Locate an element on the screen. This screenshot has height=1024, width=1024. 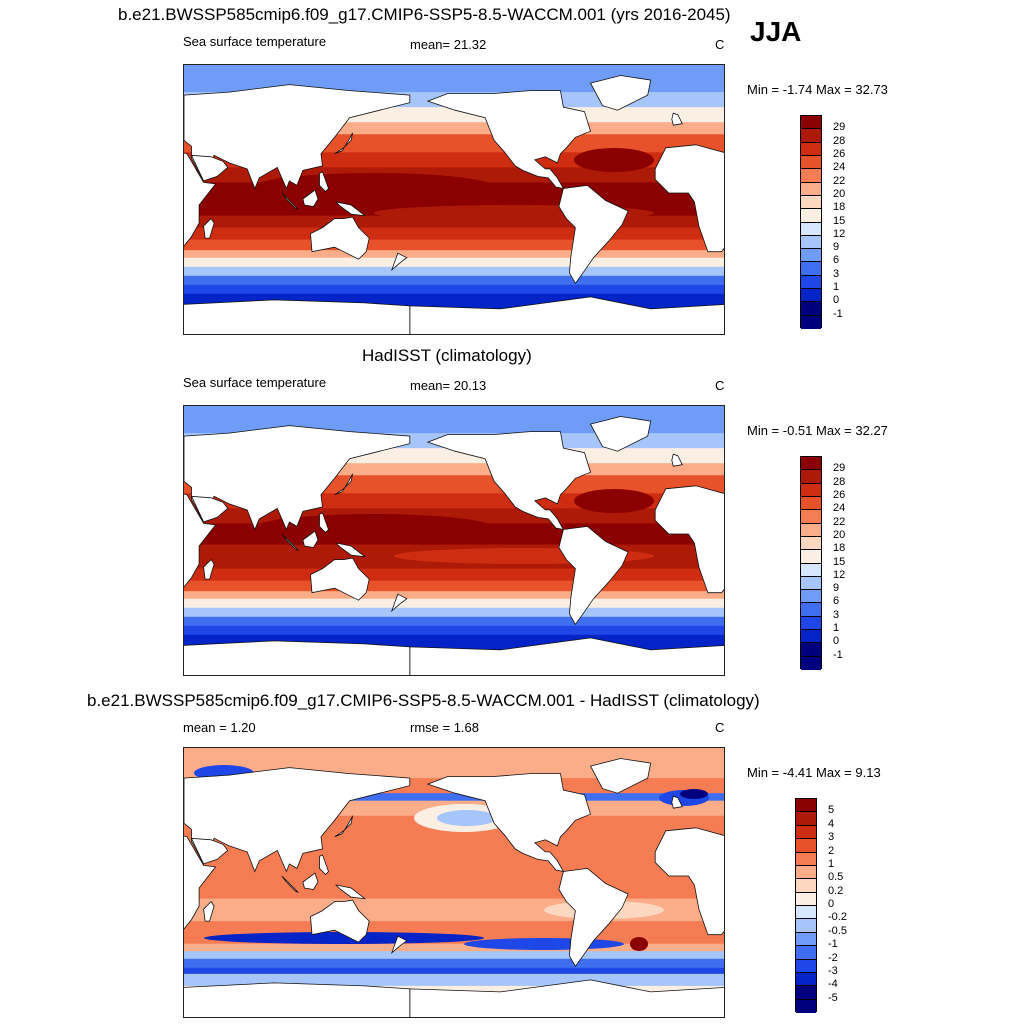
min-max-label: Min = -4.41 Max = 9.13 is located at coordinates (814, 772).